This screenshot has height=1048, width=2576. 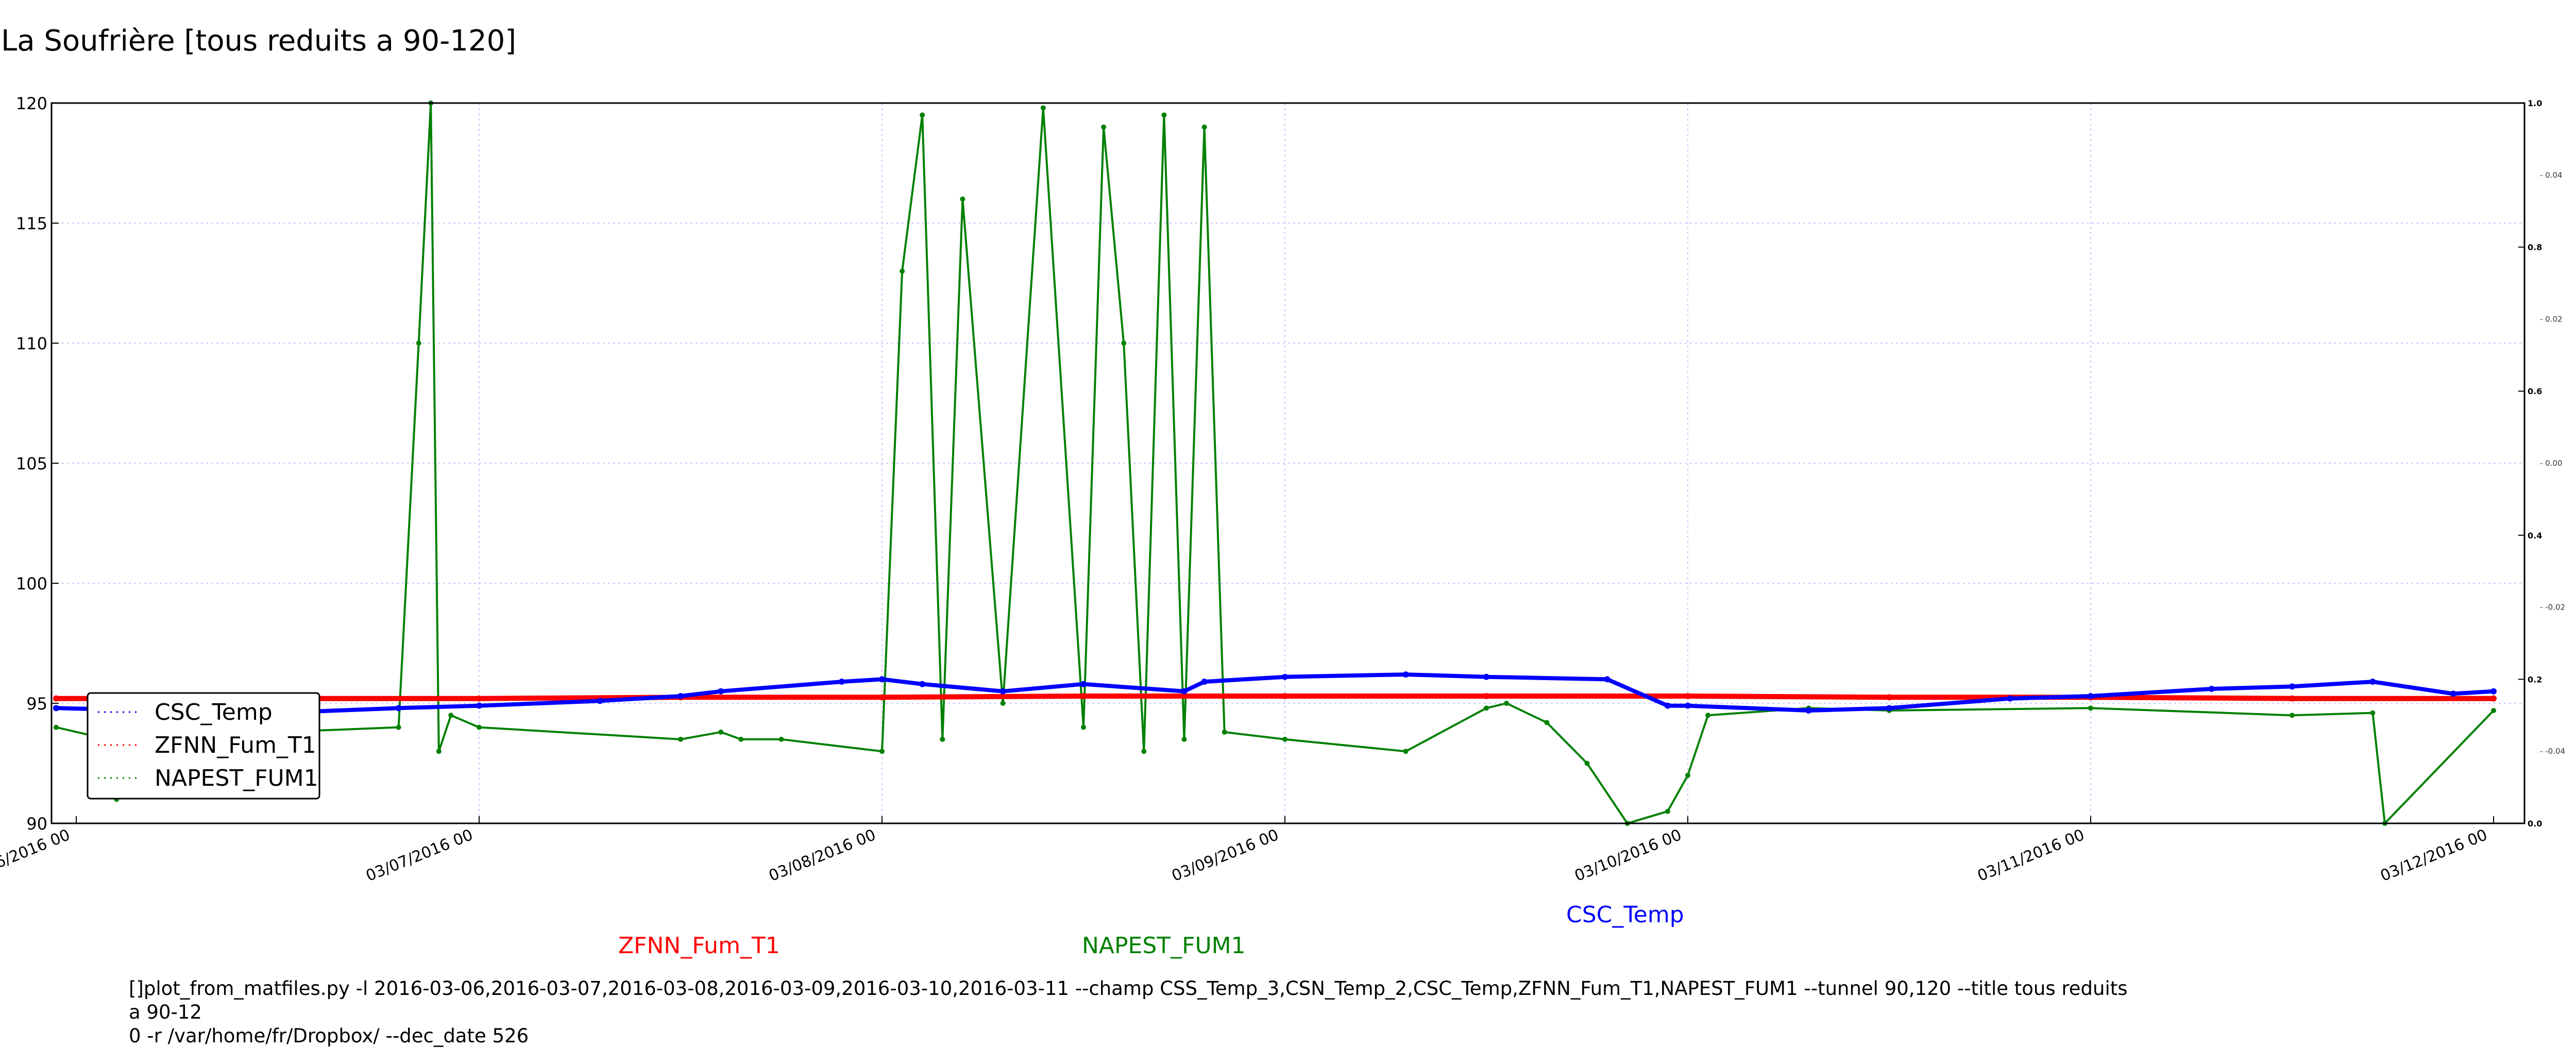 I want to click on x-tick-label: 03/12/2016 00, so click(x=2434, y=855).